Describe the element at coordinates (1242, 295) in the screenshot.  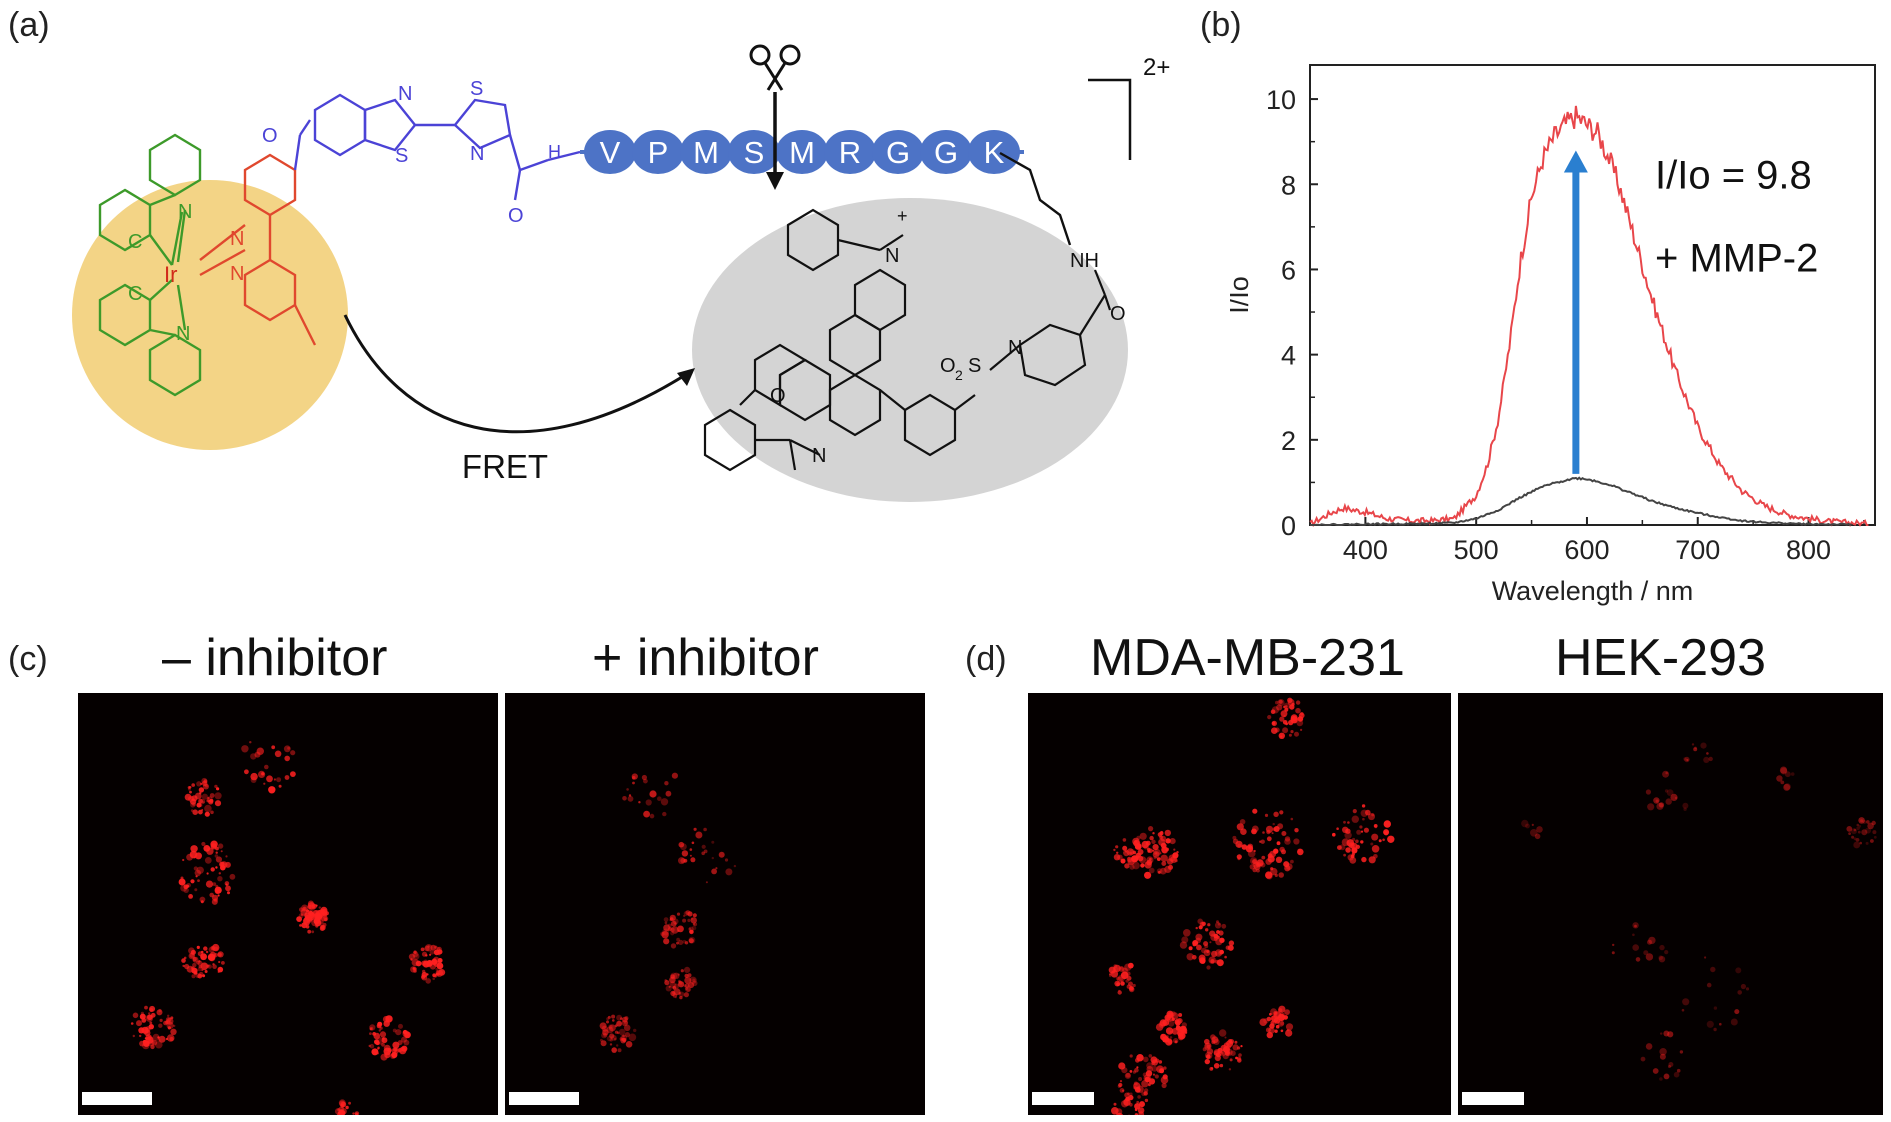
I see `y-axis-label: I/Io` at that location.